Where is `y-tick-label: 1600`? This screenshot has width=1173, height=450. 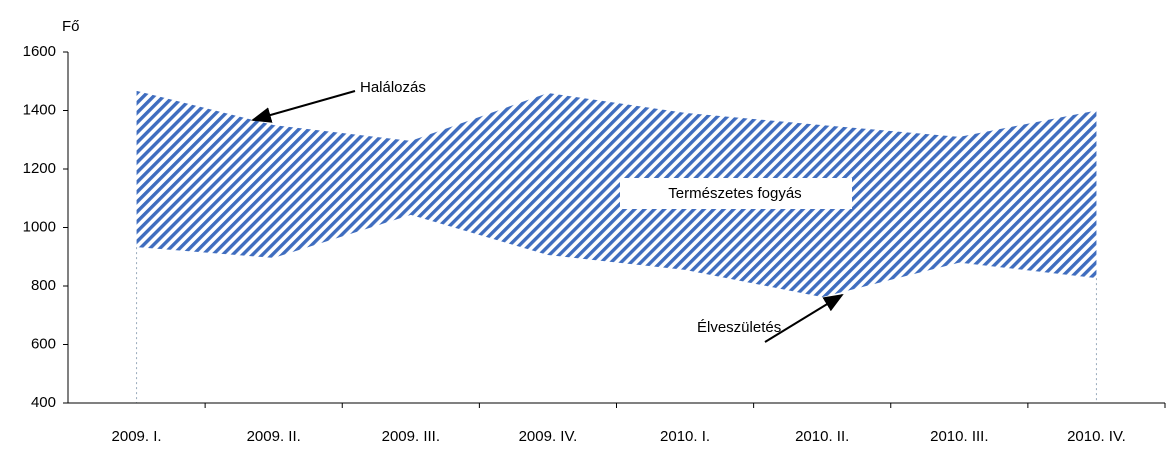
y-tick-label: 1600 is located at coordinates (39, 51).